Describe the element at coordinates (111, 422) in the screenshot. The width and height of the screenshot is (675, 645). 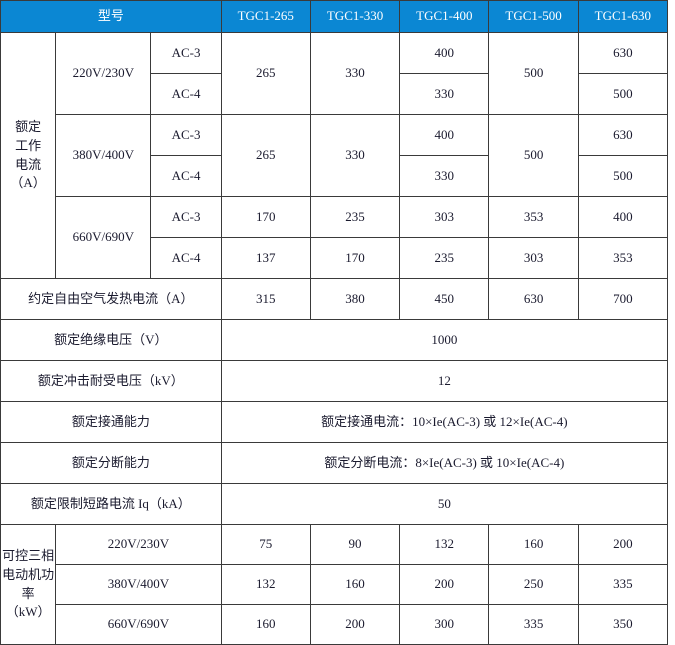
I see `spec-label-making-capacity: 额定接通能力` at that location.